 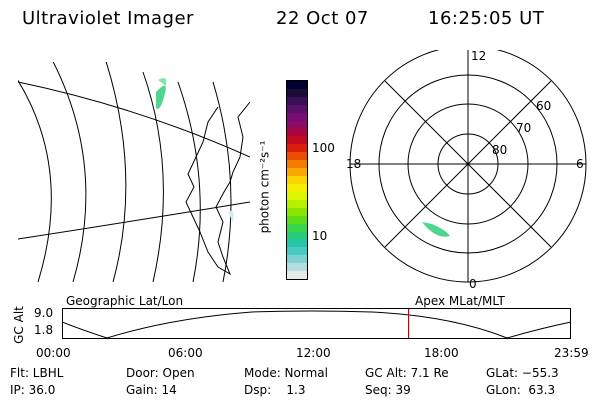 I want to click on time-label: 16:25:05 UT, so click(x=486, y=18).